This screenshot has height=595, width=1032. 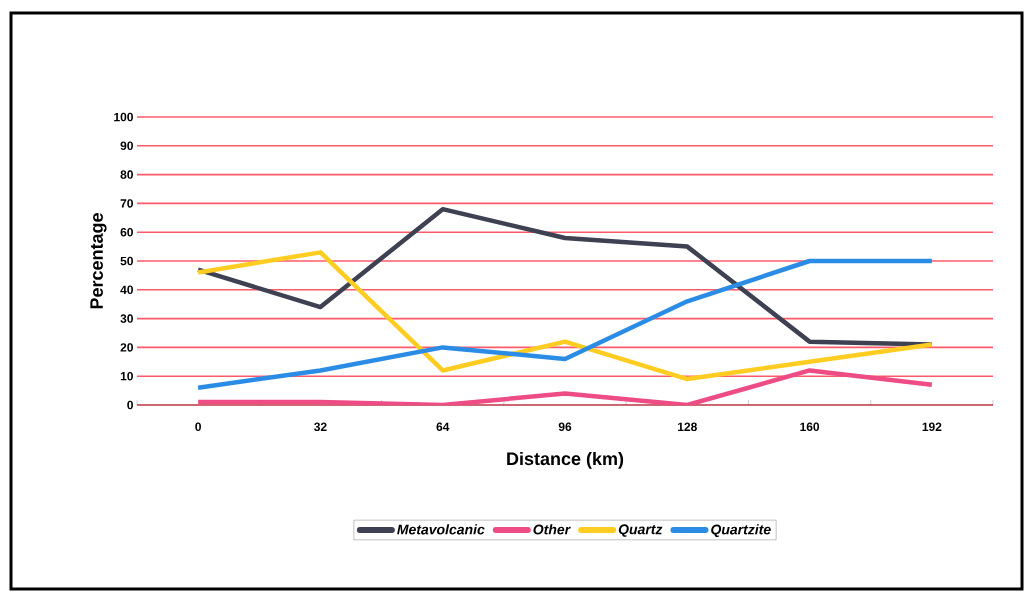 I want to click on legend-label: Quartzite, so click(x=741, y=531).